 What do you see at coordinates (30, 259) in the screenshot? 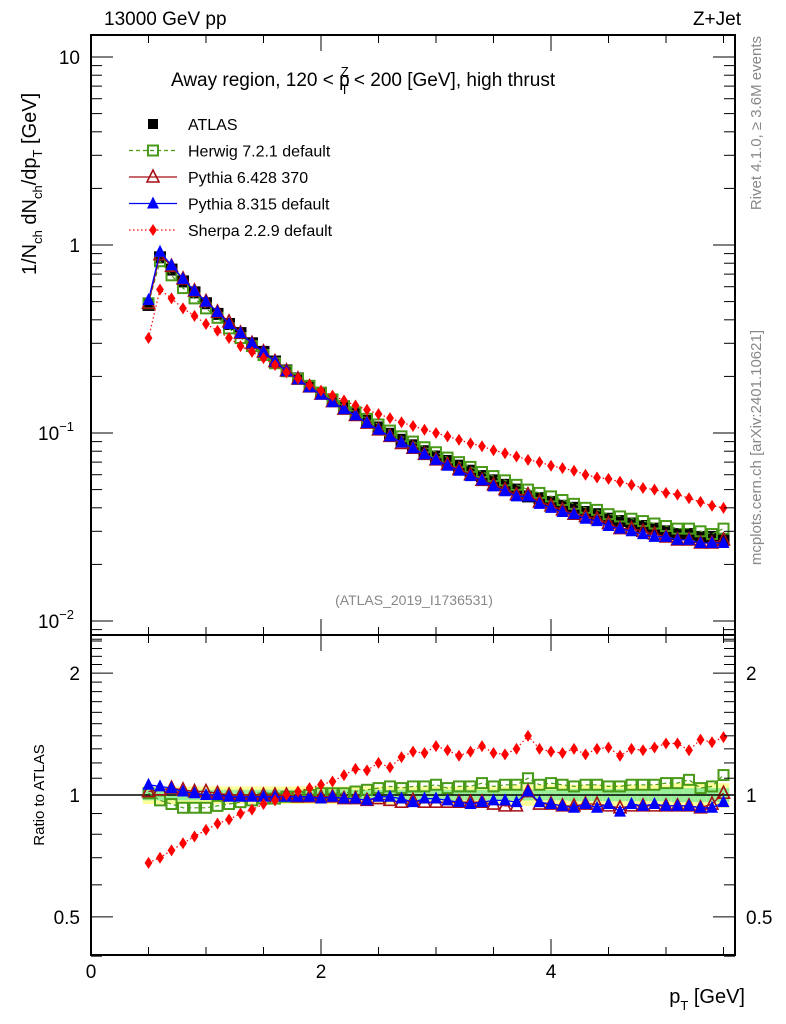
I see `ylabel-part-a: 1/N` at bounding box center [30, 259].